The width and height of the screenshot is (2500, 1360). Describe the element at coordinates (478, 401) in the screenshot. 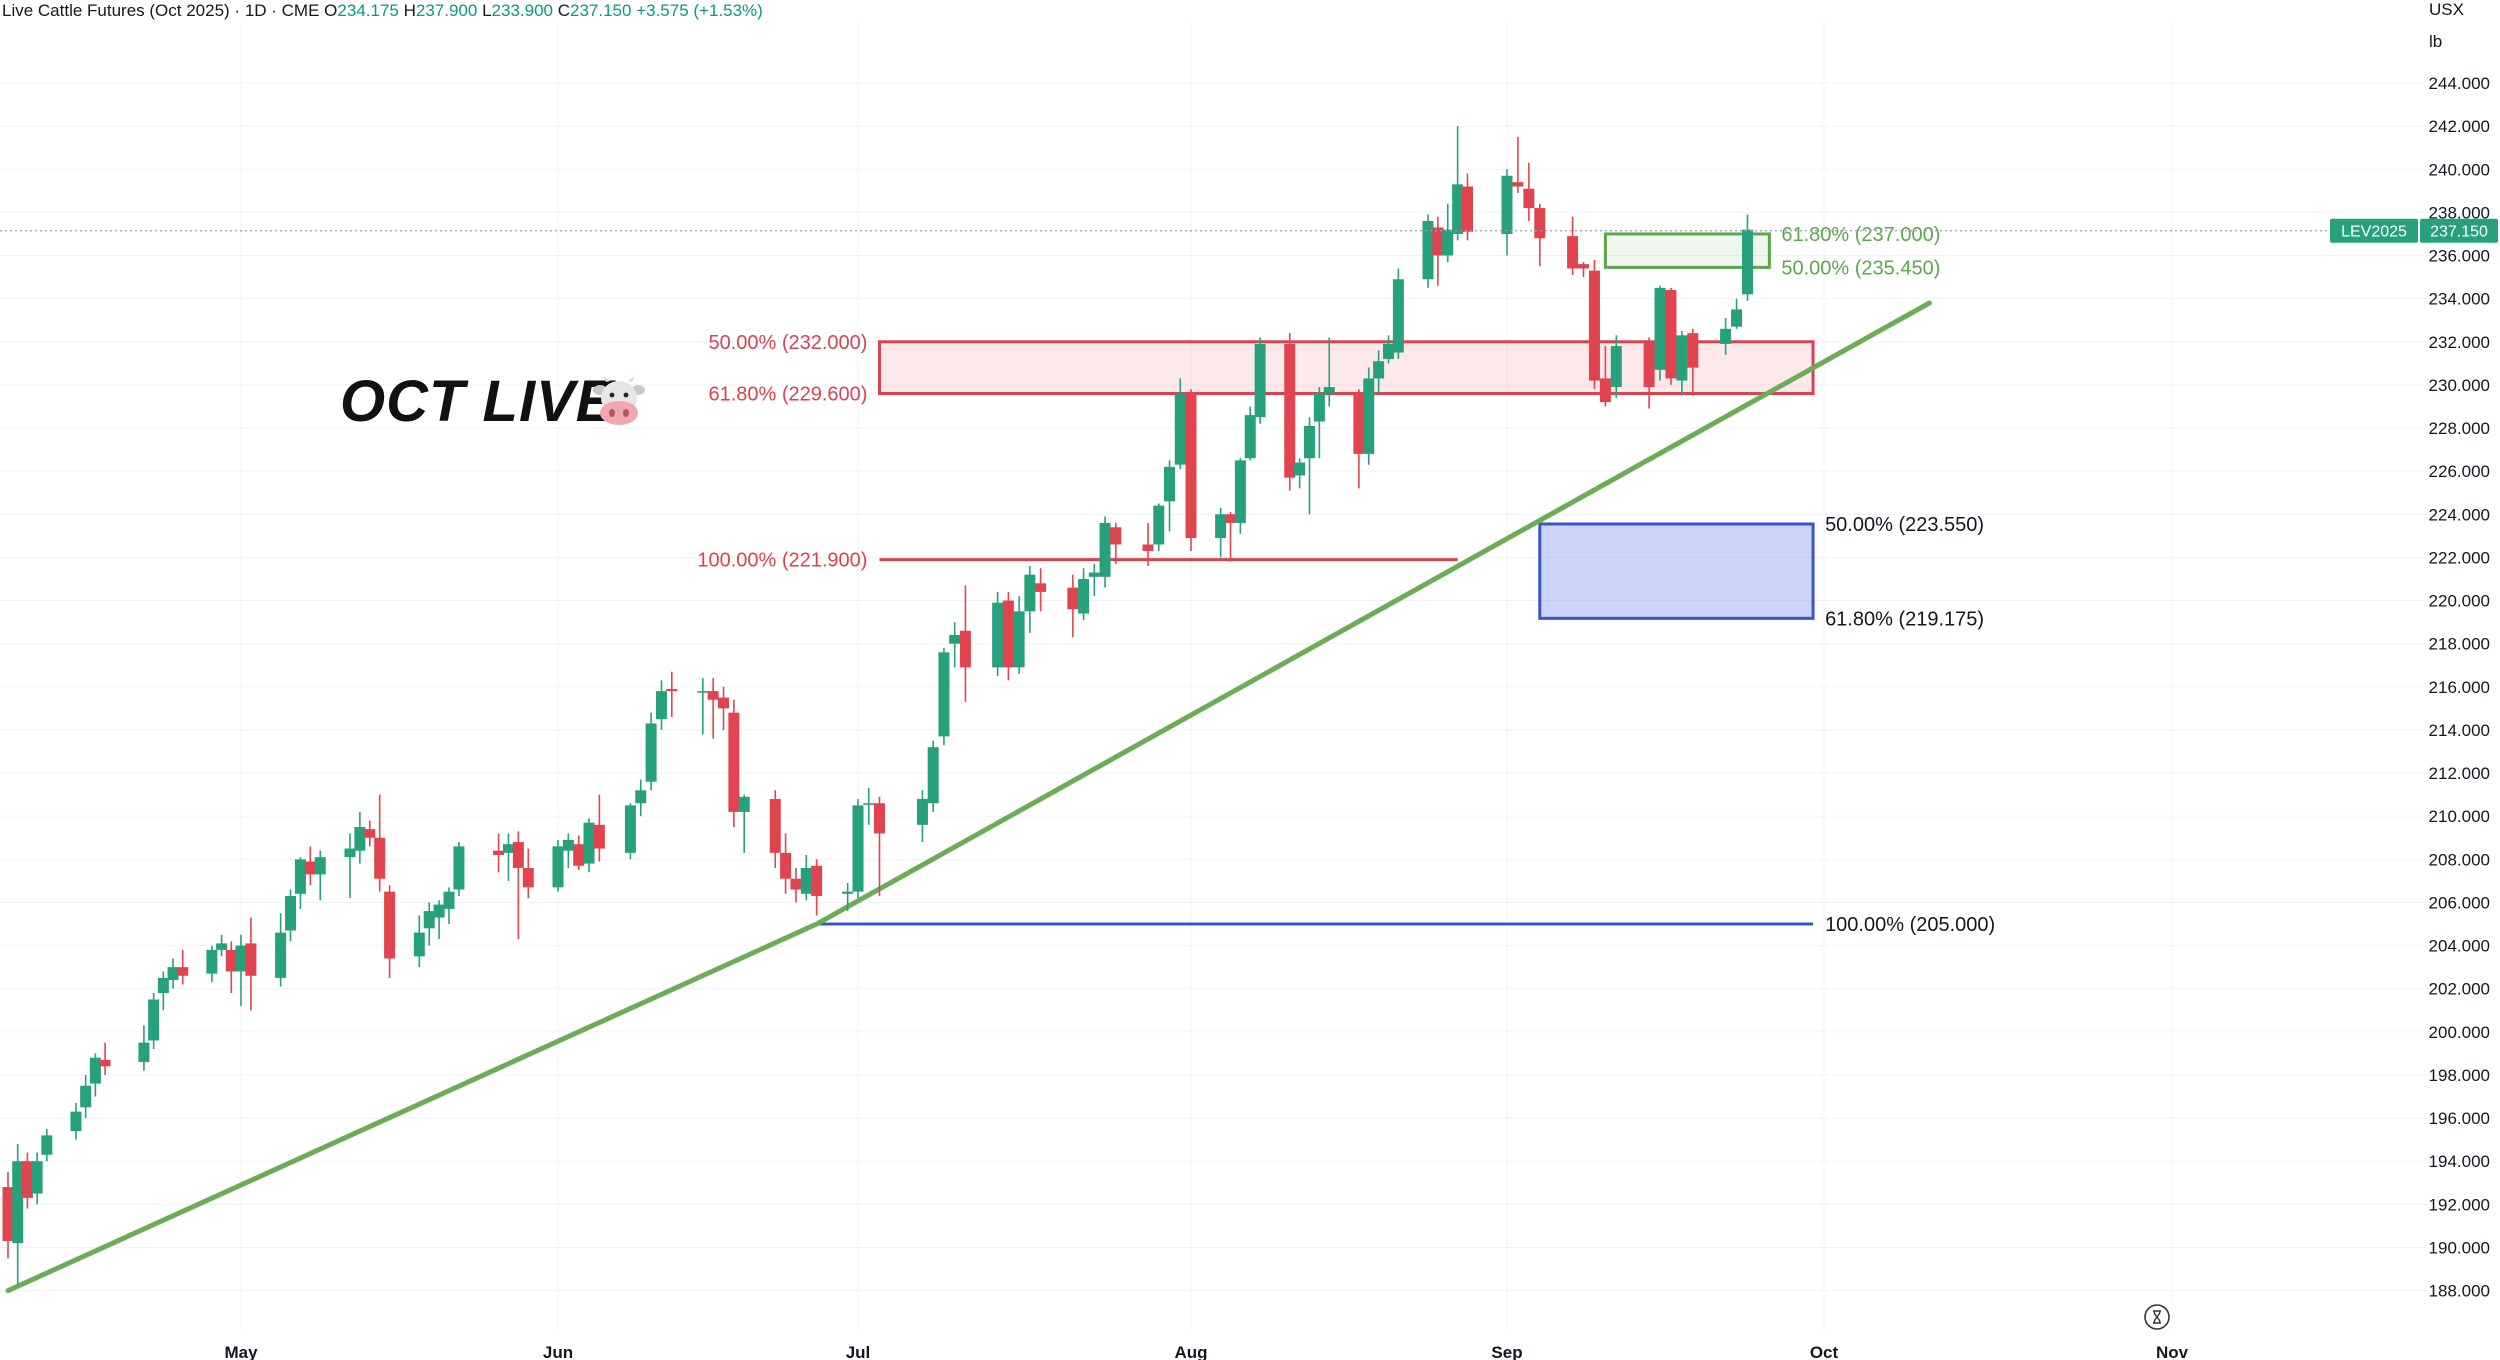

I see `chart-watermark: OCT LIVE` at that location.